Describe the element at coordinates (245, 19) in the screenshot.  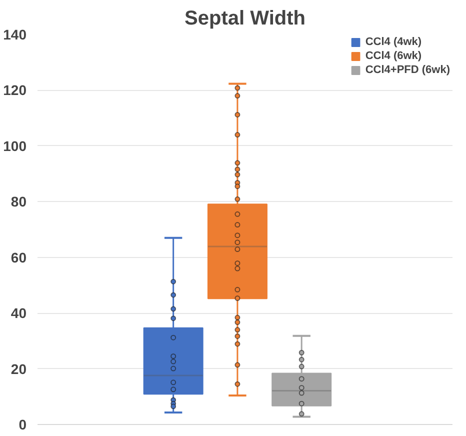
I see `chart-title: Septal Width` at that location.